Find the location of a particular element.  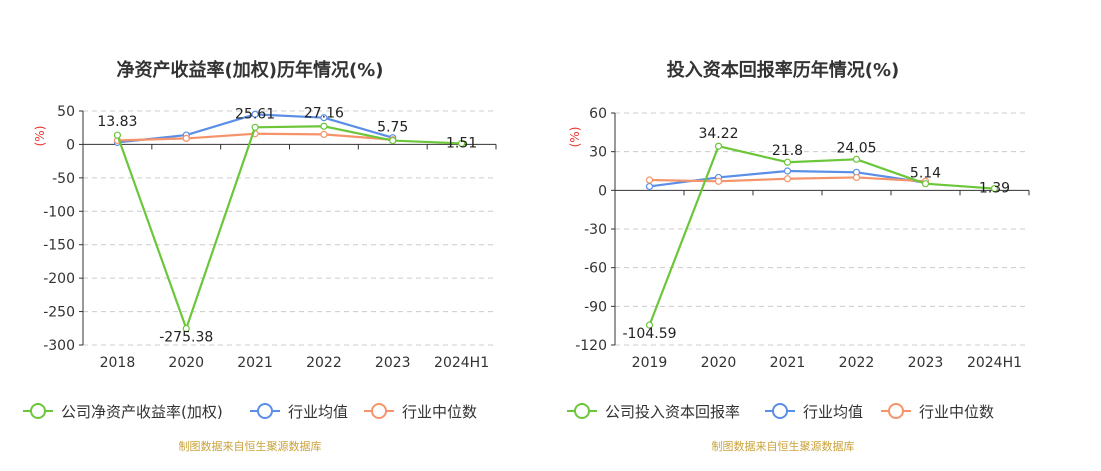

data-label: 1.51 is located at coordinates (461, 143).